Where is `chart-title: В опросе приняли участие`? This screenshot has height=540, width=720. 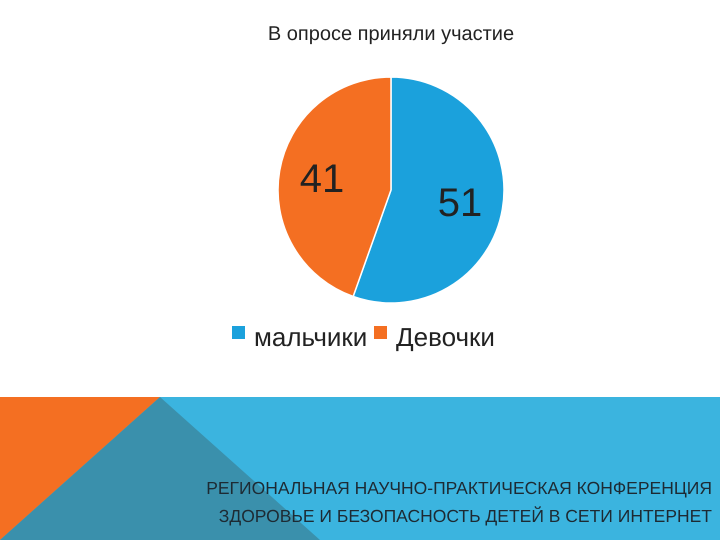 chart-title: В опросе приняли участие is located at coordinates (391, 34).